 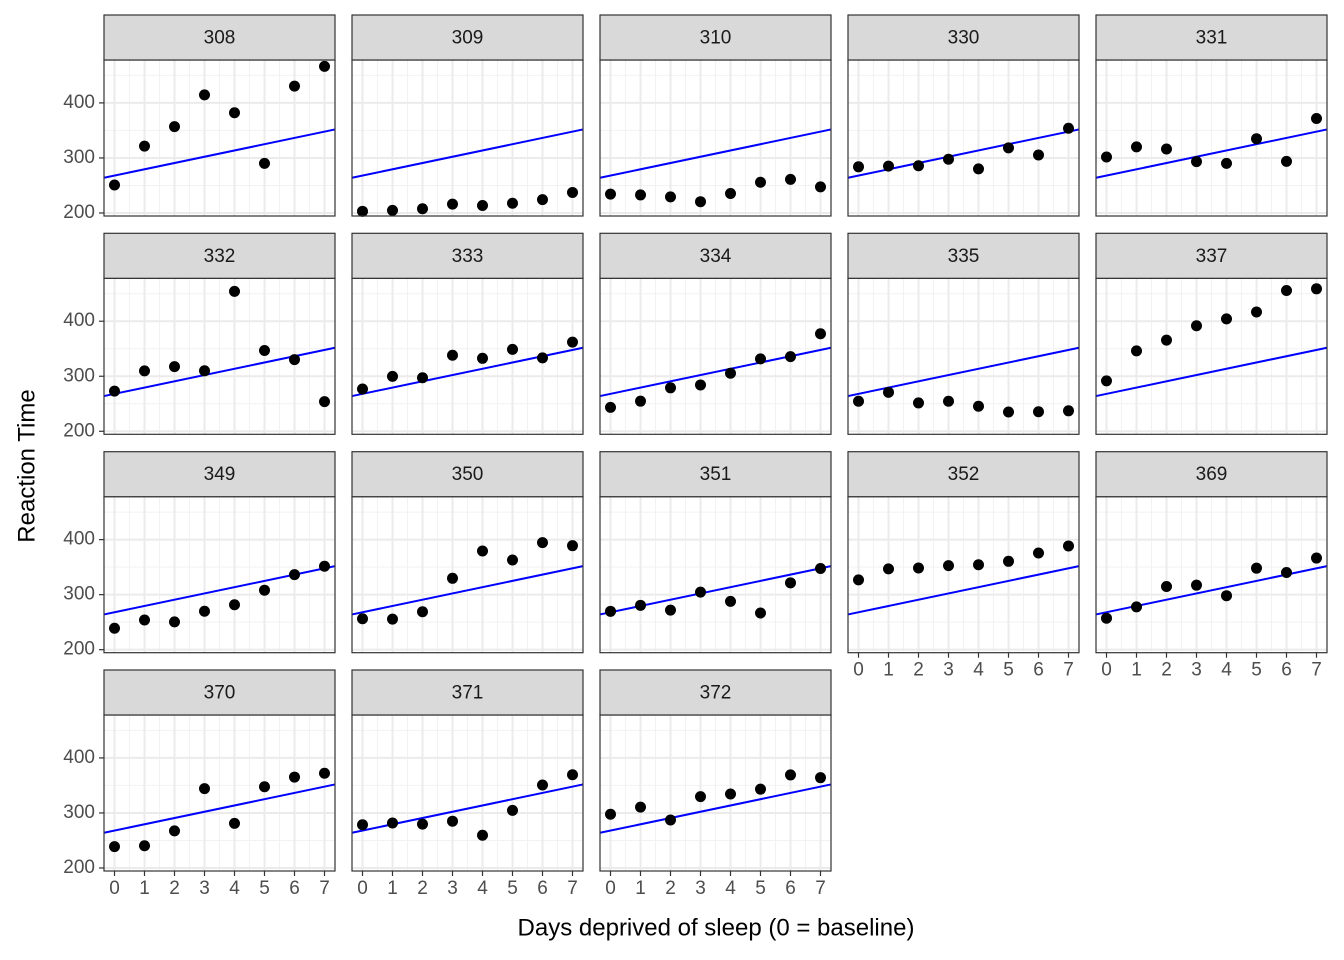 I want to click on strip-text: 334, so click(x=716, y=256).